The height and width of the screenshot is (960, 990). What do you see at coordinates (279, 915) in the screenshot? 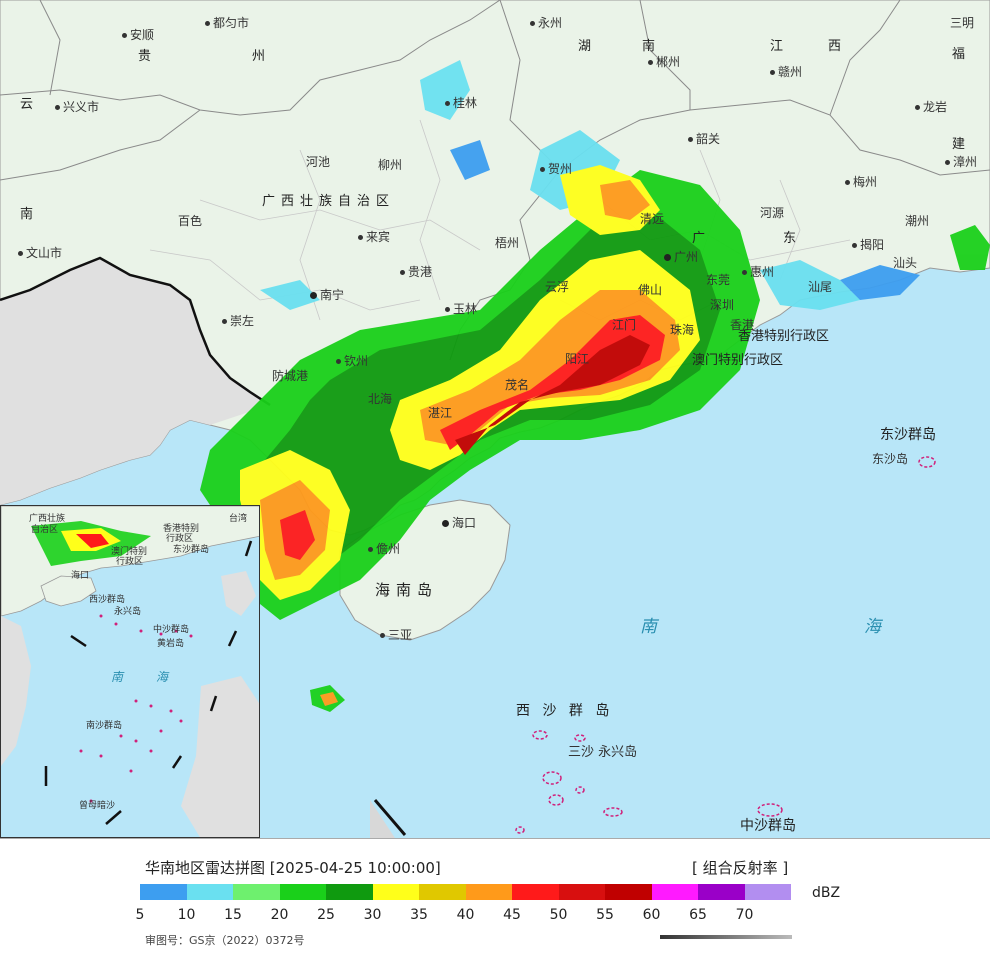
I see `legend-tick-label: 20` at bounding box center [279, 915].